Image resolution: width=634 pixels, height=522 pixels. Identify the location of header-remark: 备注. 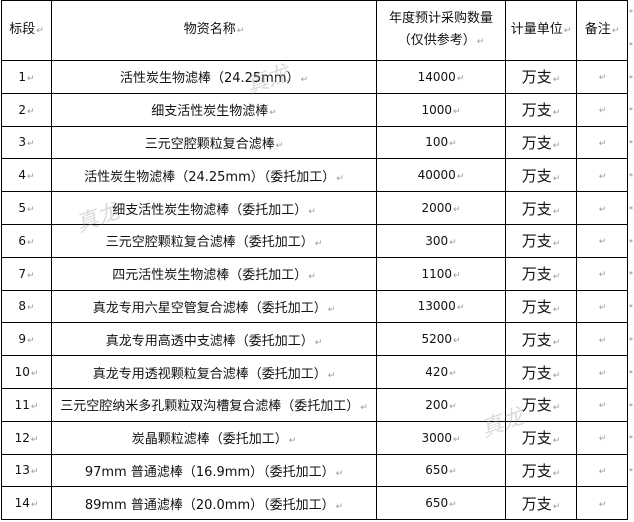
(602, 30).